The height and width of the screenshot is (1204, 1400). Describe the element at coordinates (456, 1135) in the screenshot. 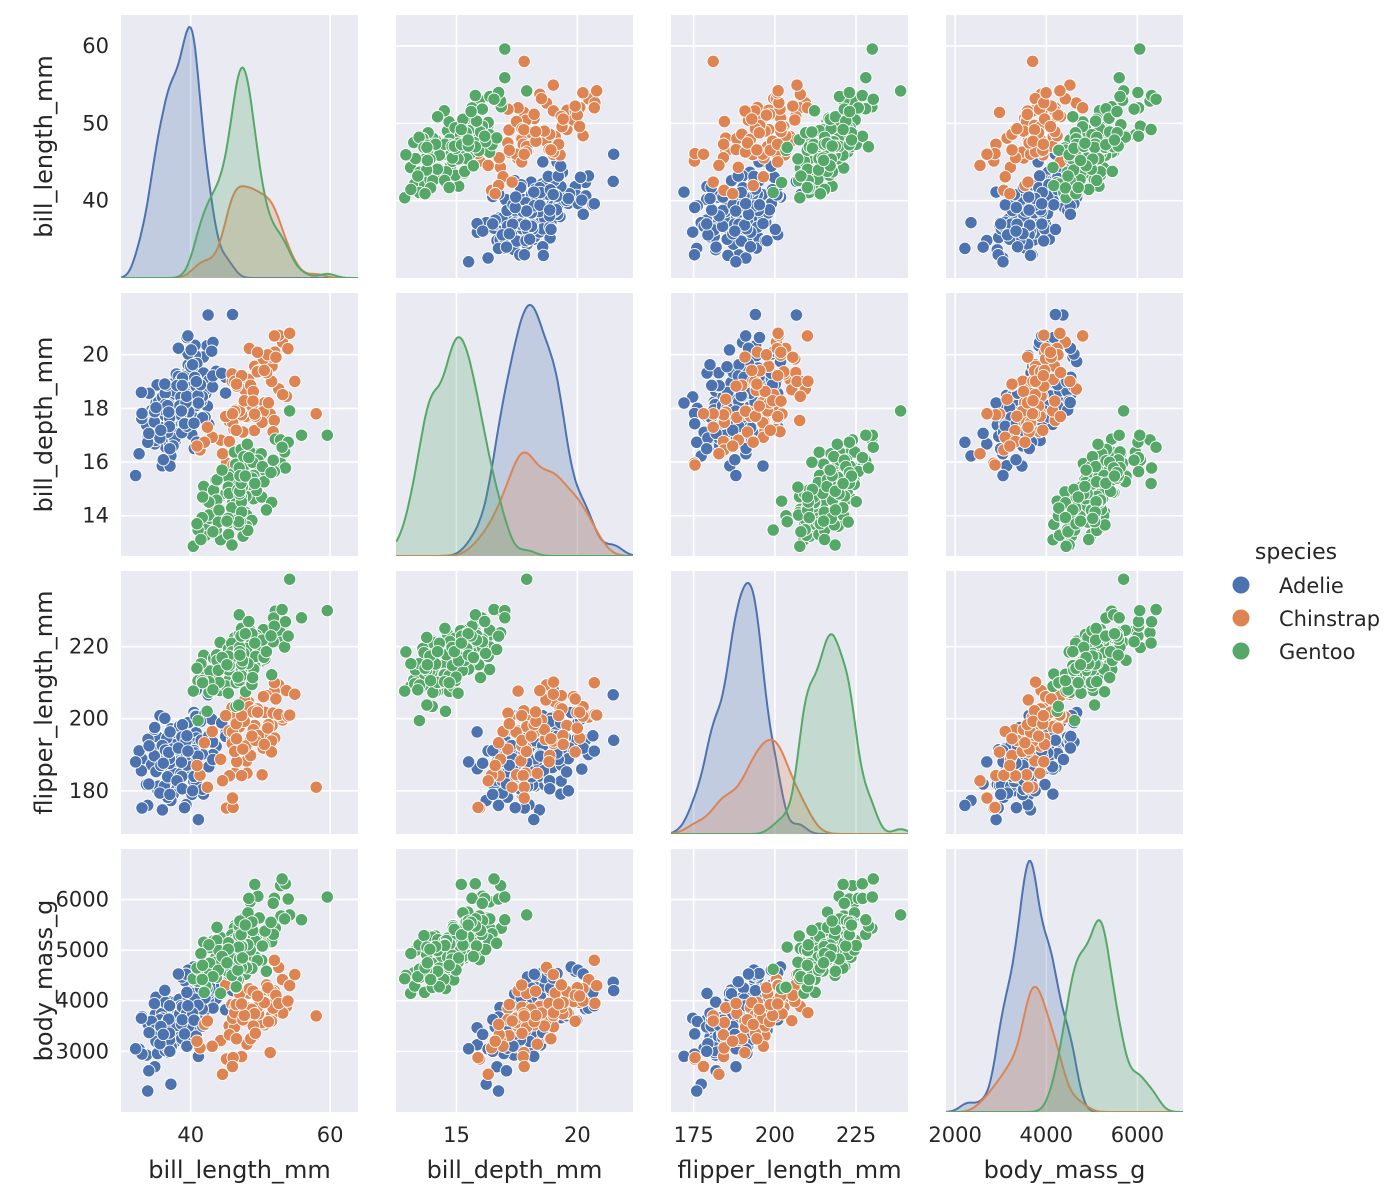

I see `x-tick-label: 15` at that location.